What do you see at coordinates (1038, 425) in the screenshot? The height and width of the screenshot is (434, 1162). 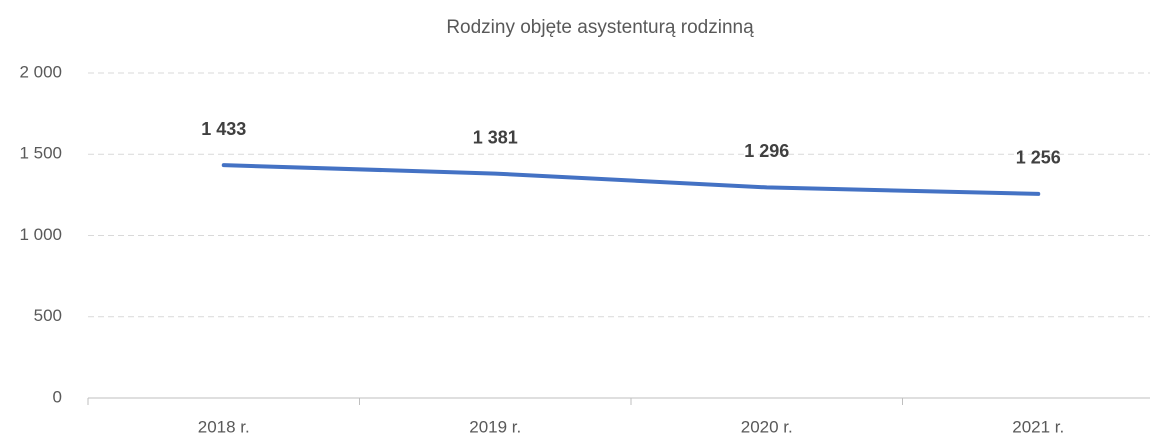 I see `x-tick-label: 2021 r.` at bounding box center [1038, 425].